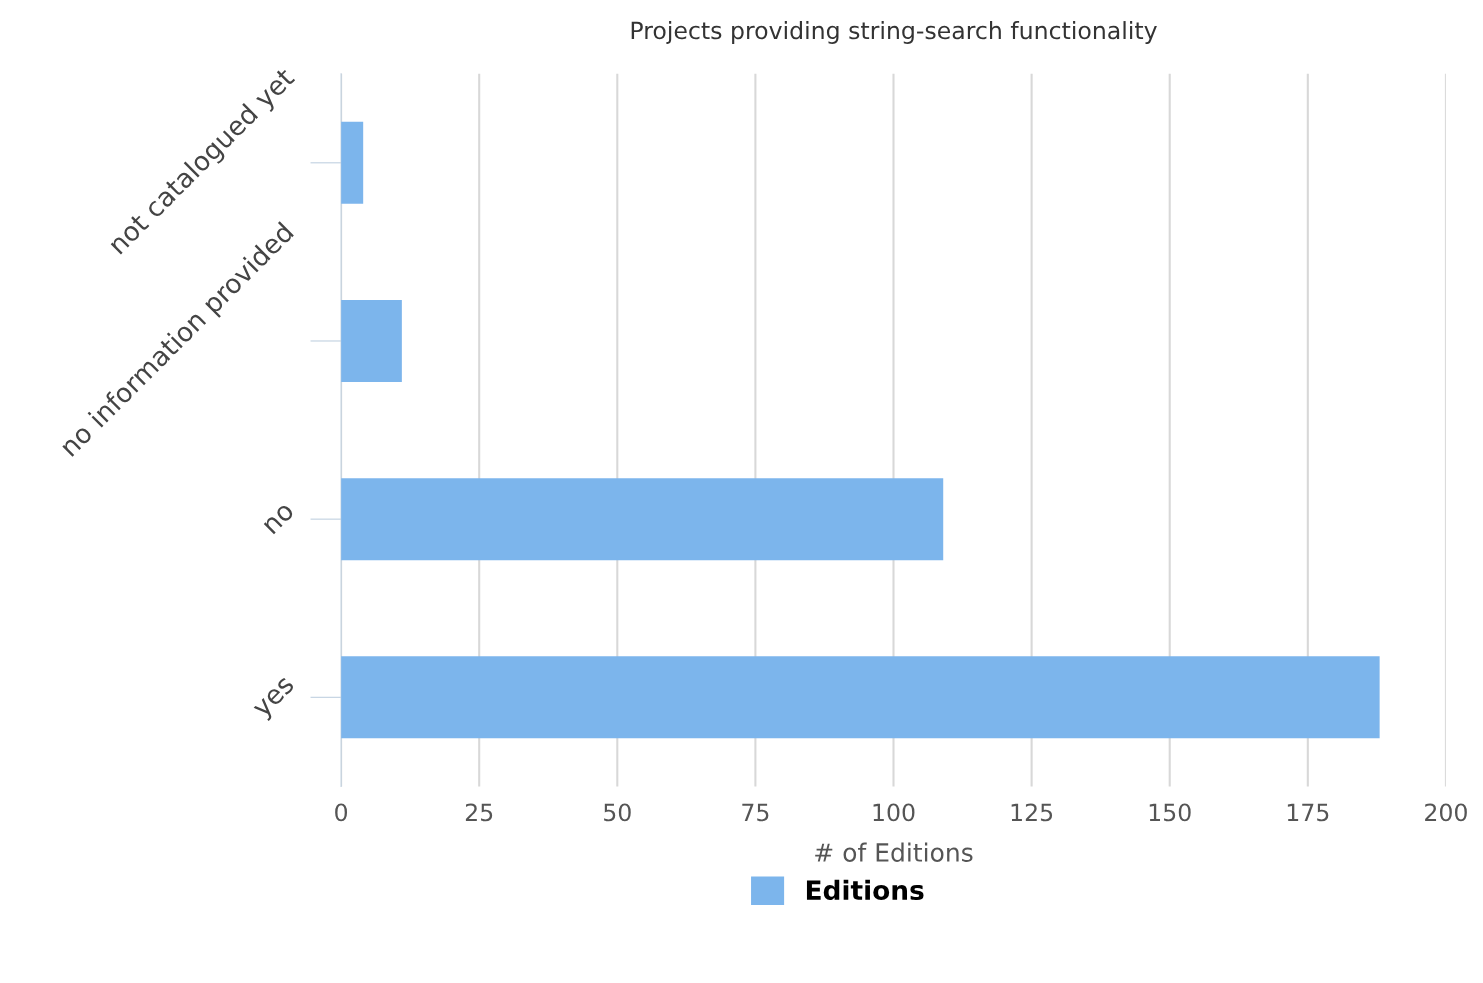 The height and width of the screenshot is (983, 1483). I want to click on x-tick-label: 50, so click(617, 812).